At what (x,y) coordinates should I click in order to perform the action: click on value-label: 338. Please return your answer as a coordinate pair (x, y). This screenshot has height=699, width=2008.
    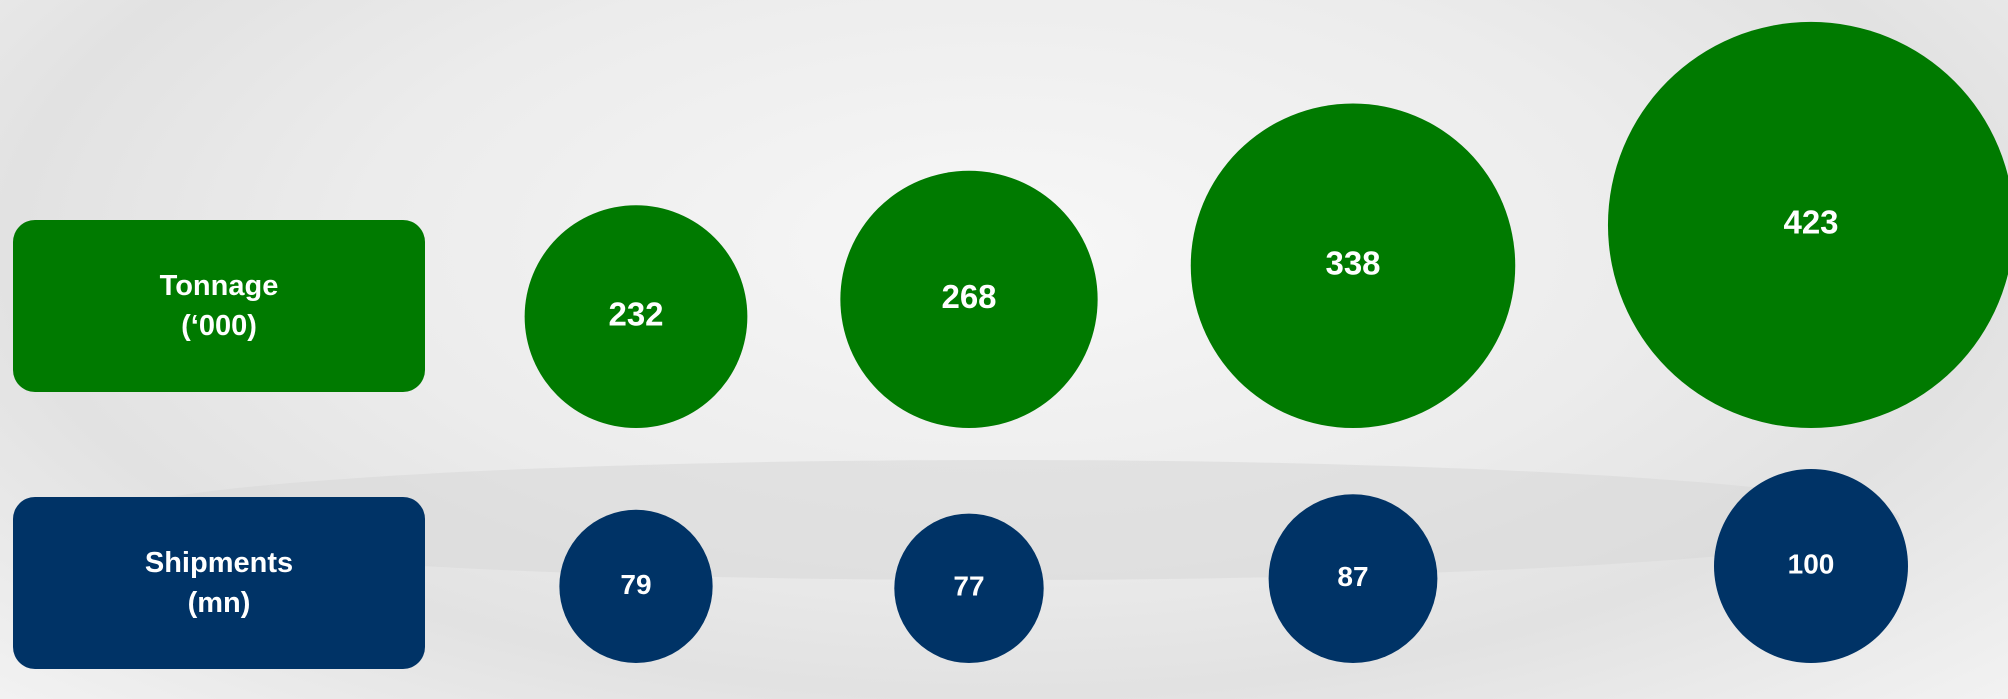
    Looking at the image, I should click on (1352, 262).